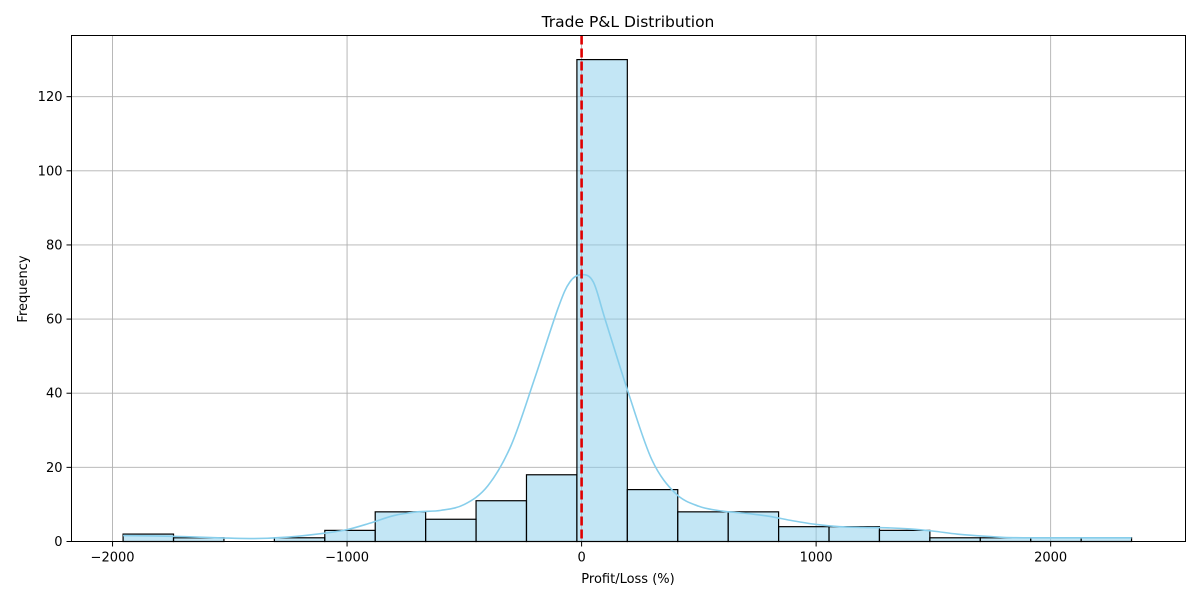 This screenshot has width=1200, height=600. What do you see at coordinates (581, 558) in the screenshot?
I see `x-tick-label: 0` at bounding box center [581, 558].